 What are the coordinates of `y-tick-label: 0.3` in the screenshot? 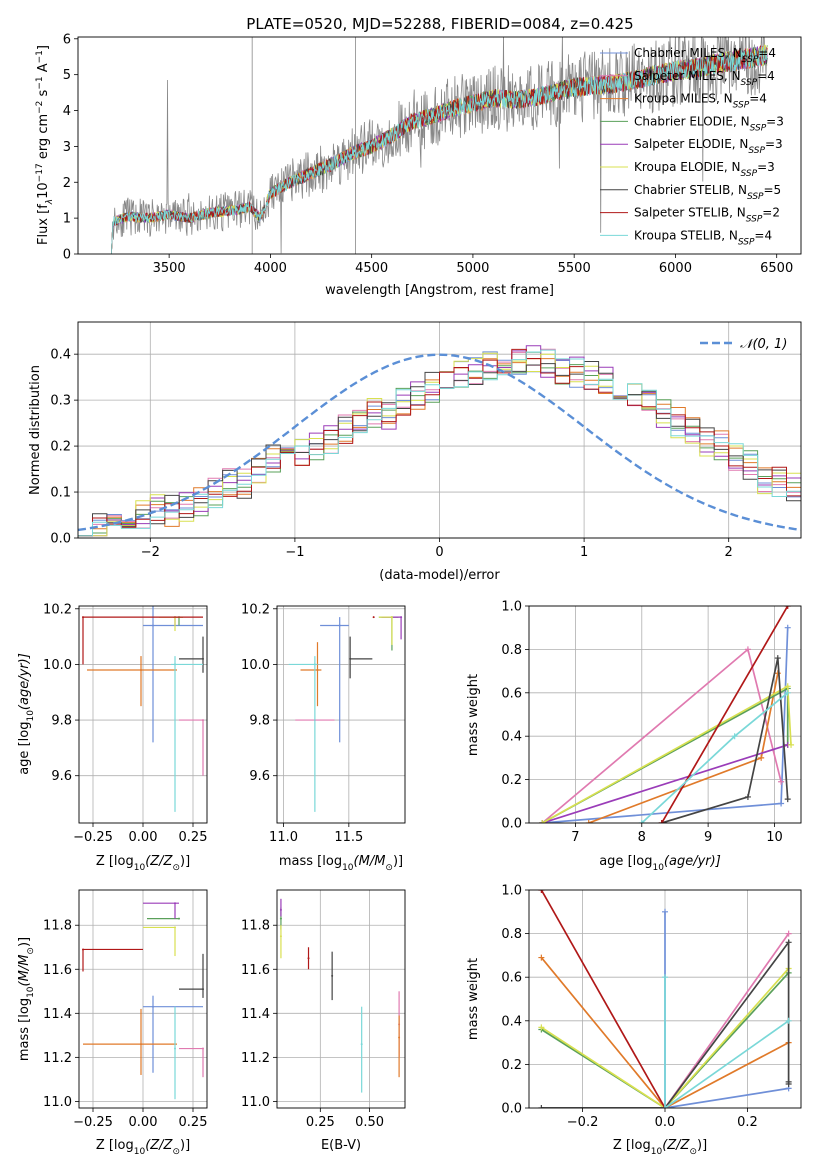 It's located at (60, 401).